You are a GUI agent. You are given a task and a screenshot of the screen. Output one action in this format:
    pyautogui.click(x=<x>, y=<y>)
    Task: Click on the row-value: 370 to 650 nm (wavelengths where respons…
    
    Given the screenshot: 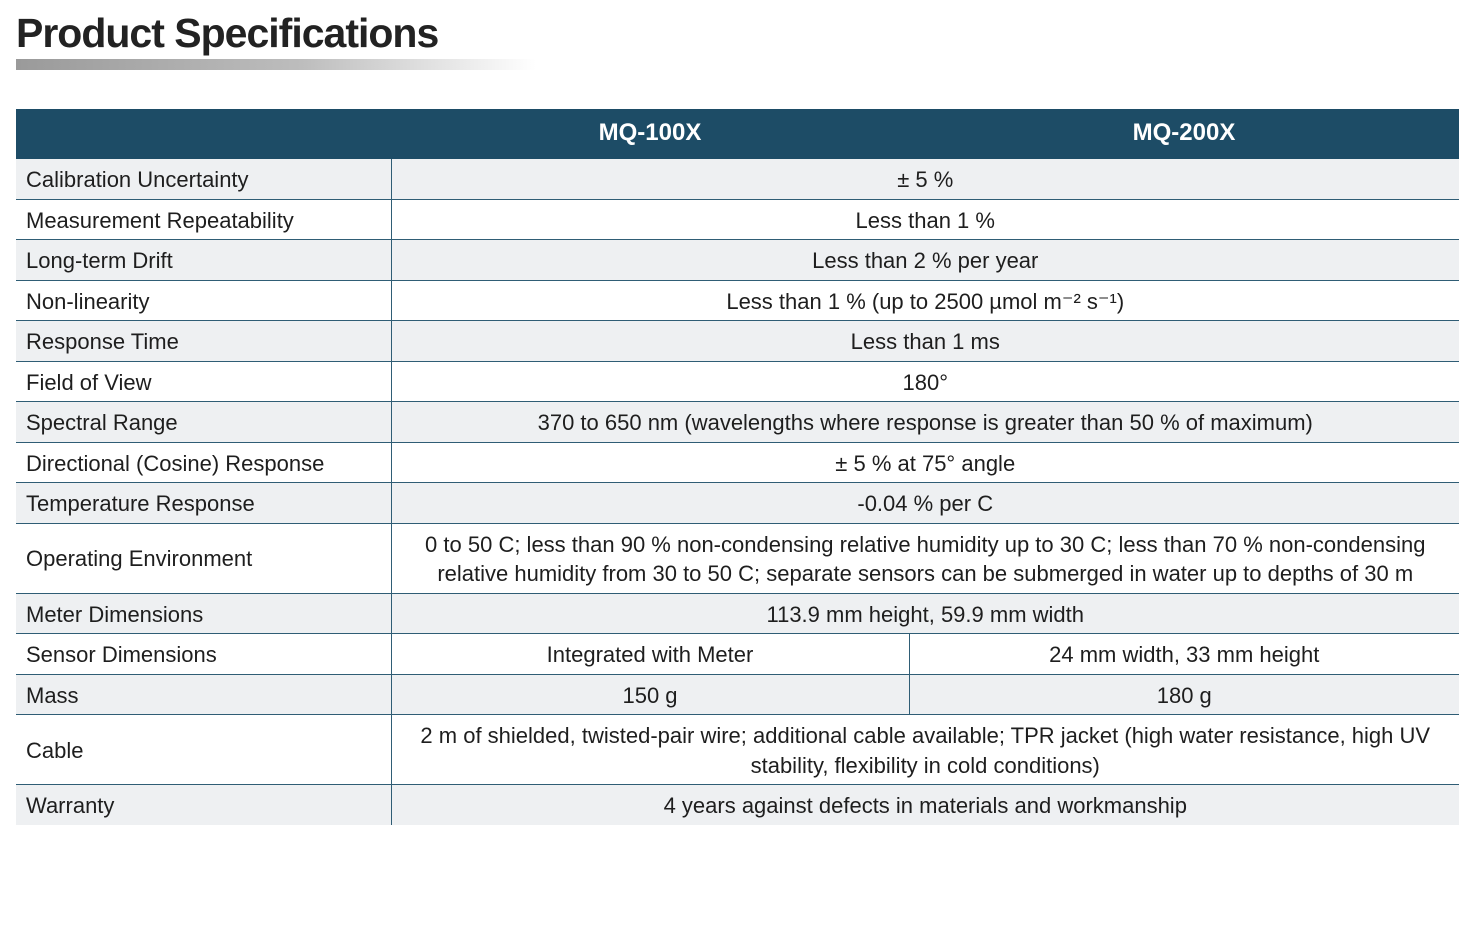 What is the action you would take?
    pyautogui.click(x=924, y=422)
    